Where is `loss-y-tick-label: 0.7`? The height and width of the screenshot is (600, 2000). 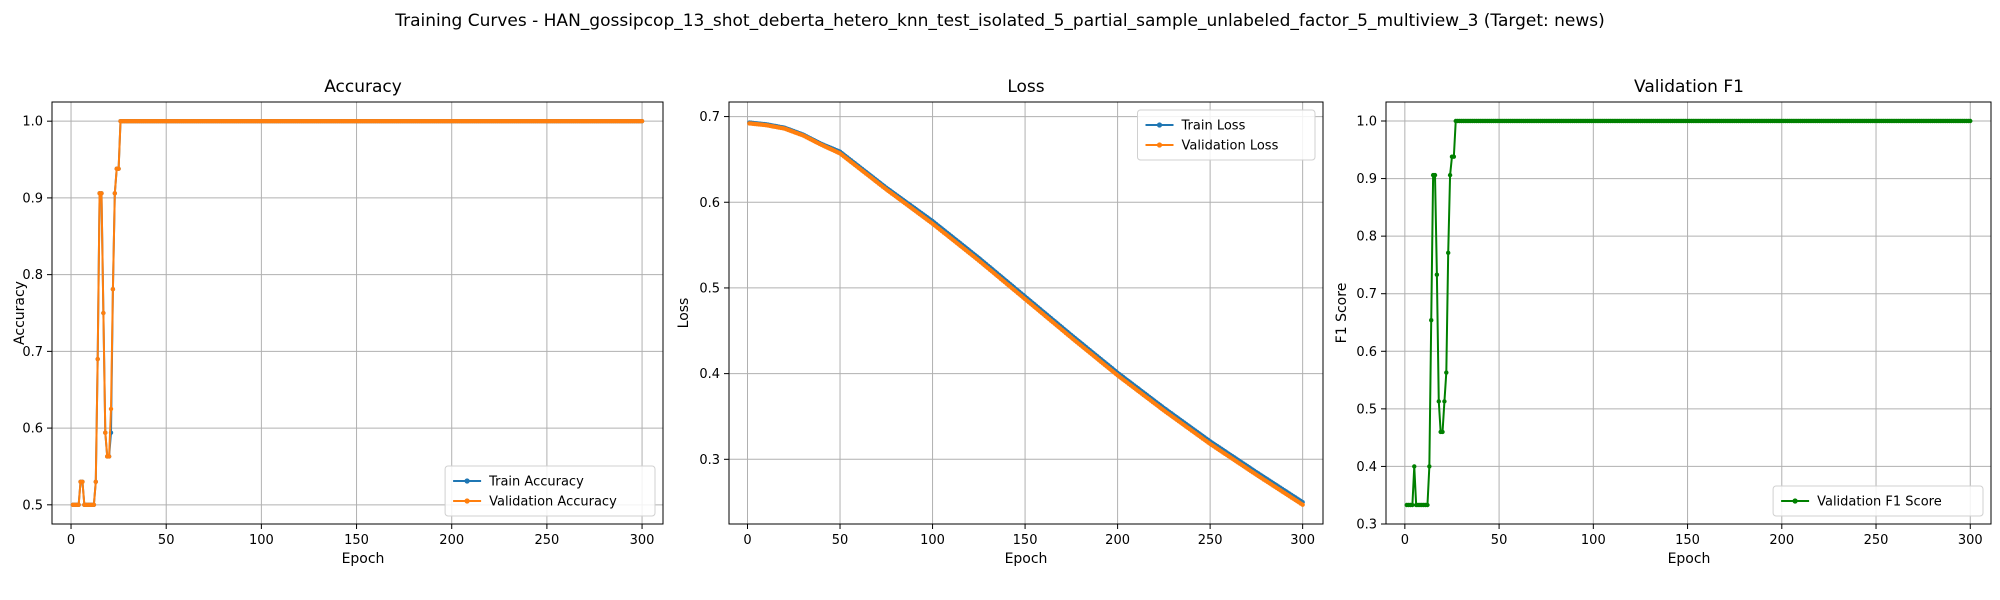
loss-y-tick-label: 0.7 is located at coordinates (709, 117).